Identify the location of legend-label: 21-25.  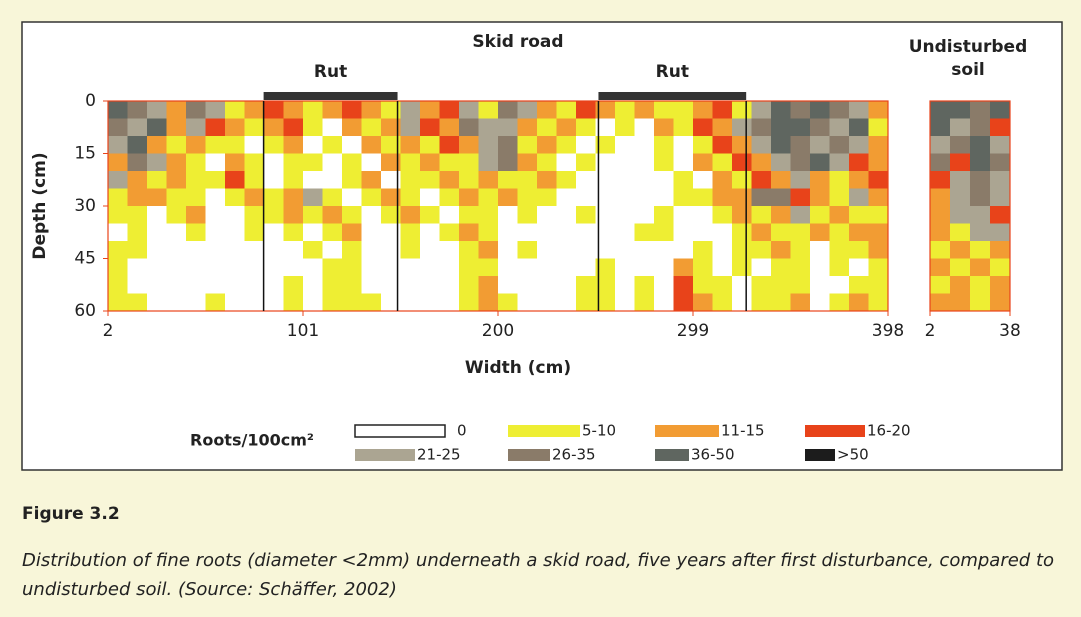
(439, 455).